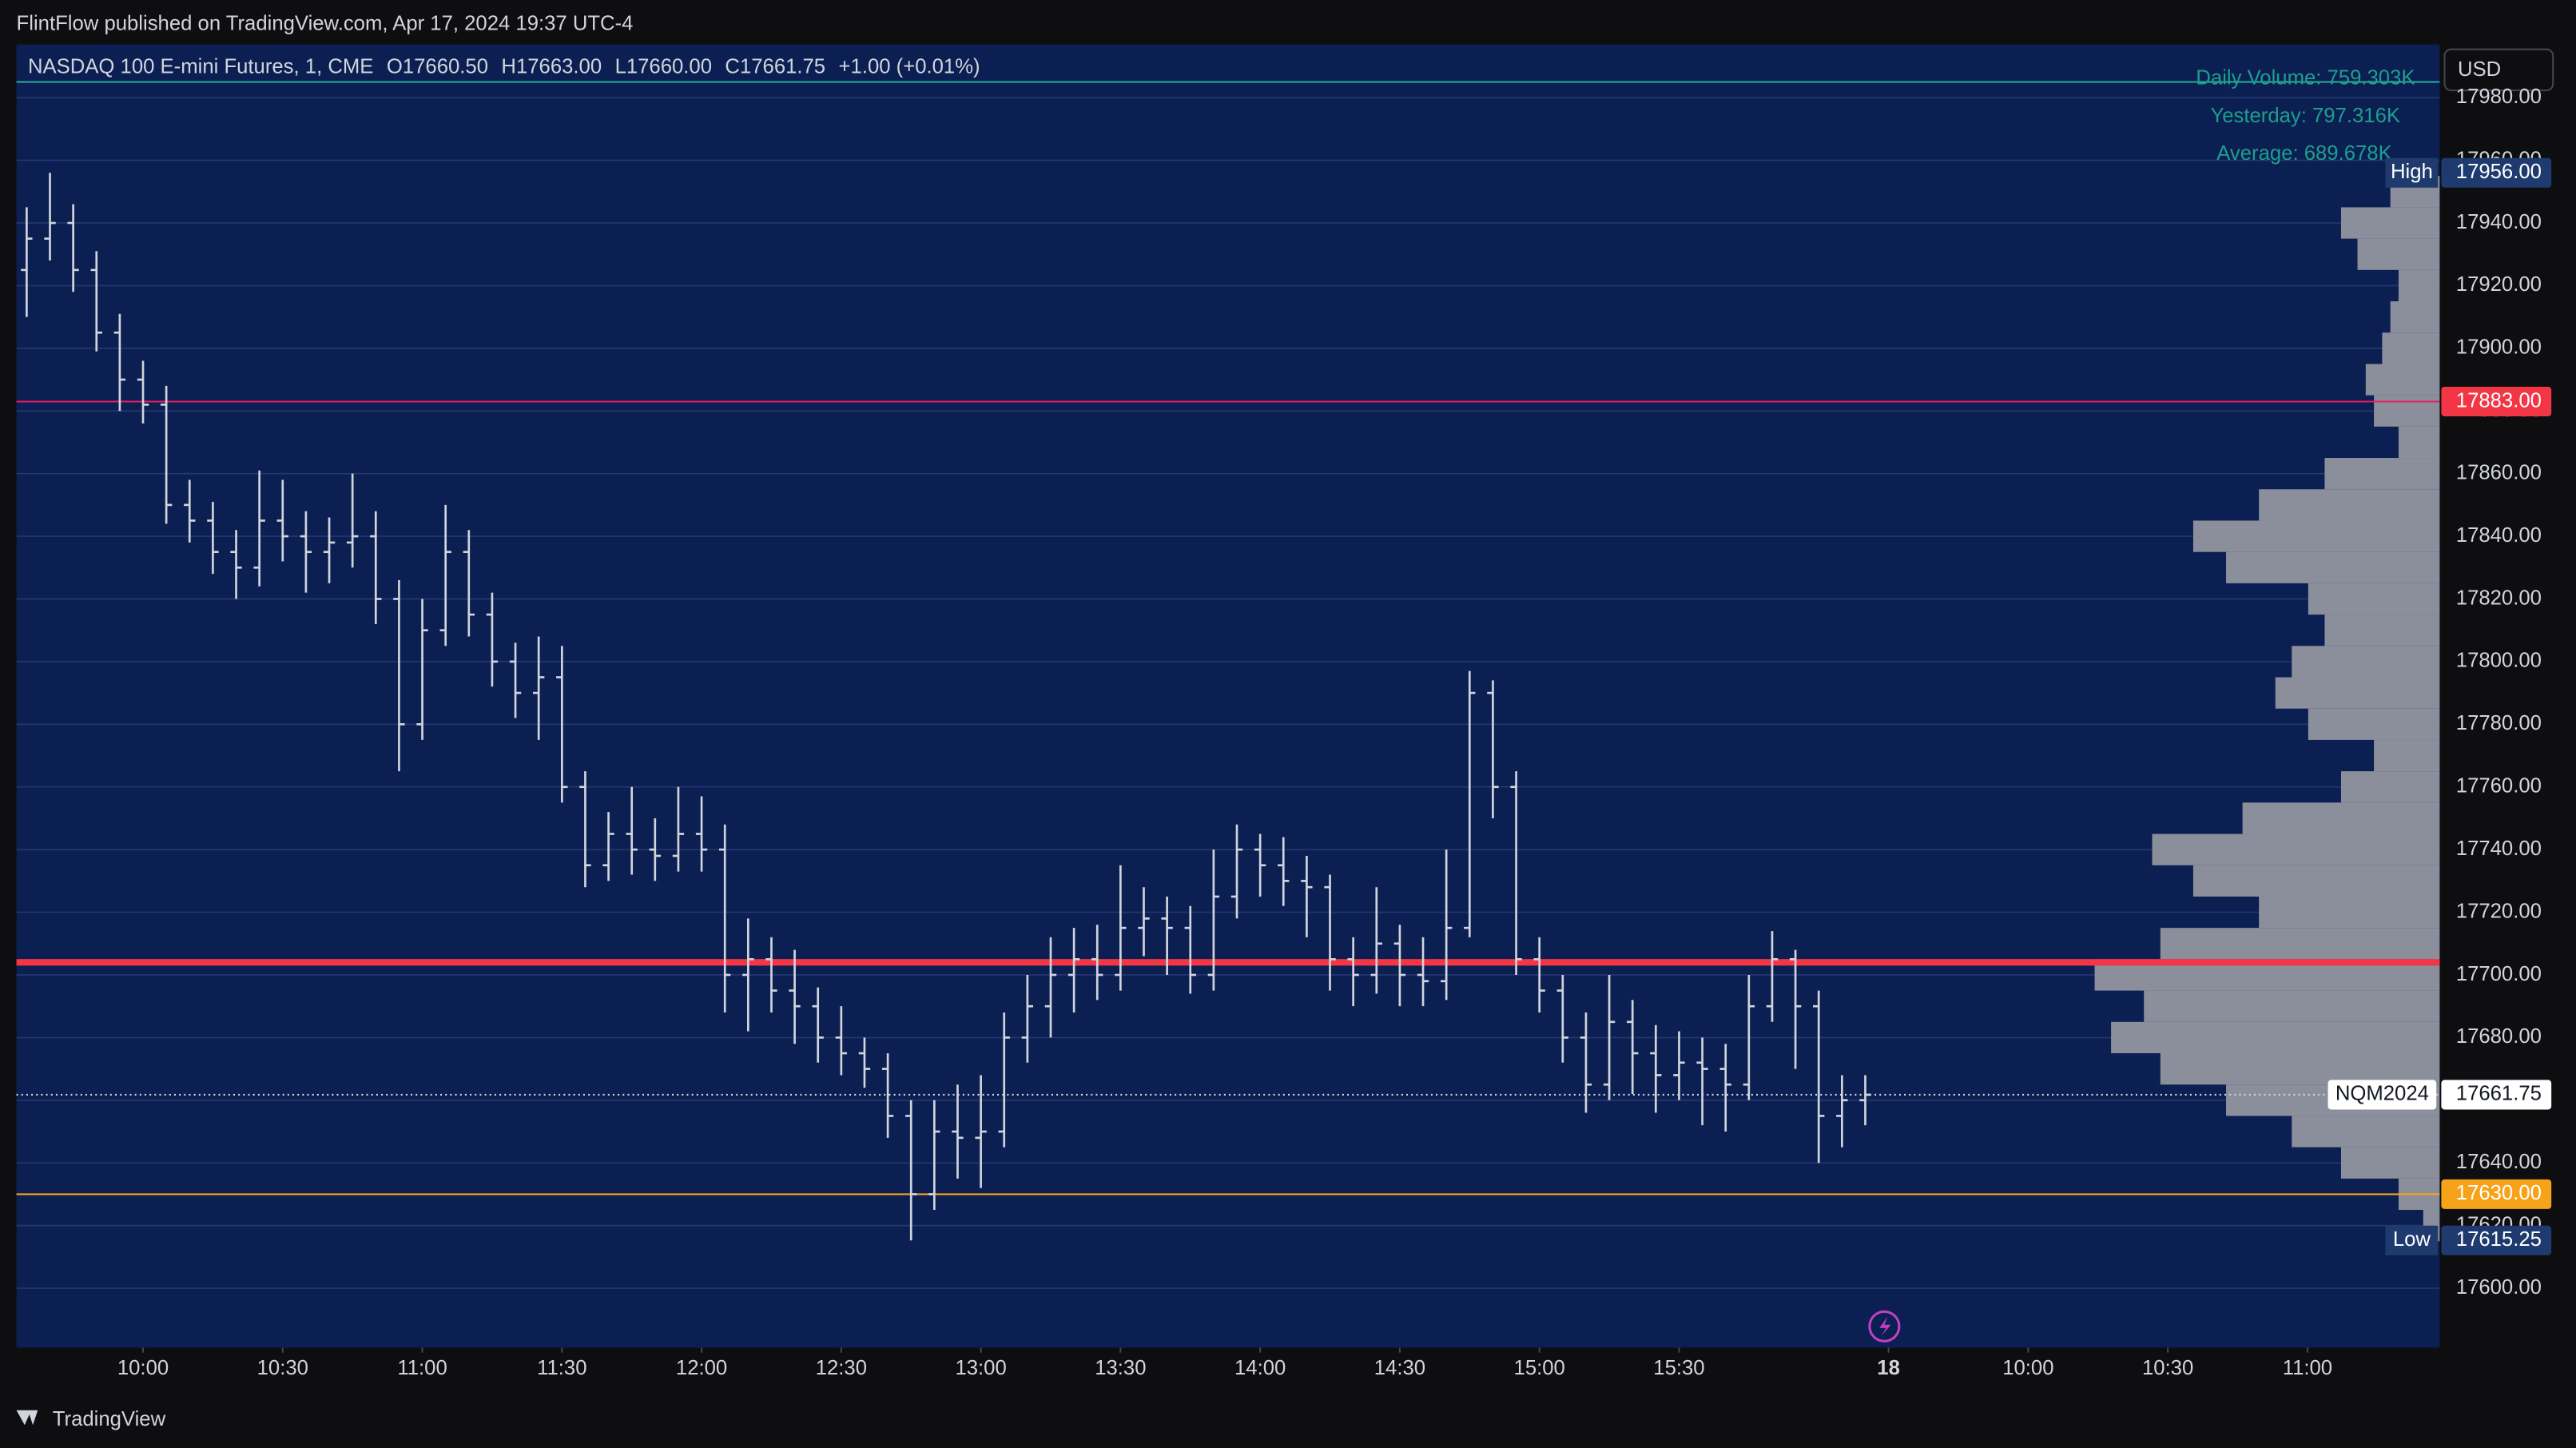 The image size is (2576, 1448). What do you see at coordinates (109, 1419) in the screenshot?
I see `footer-brand: TradingView` at bounding box center [109, 1419].